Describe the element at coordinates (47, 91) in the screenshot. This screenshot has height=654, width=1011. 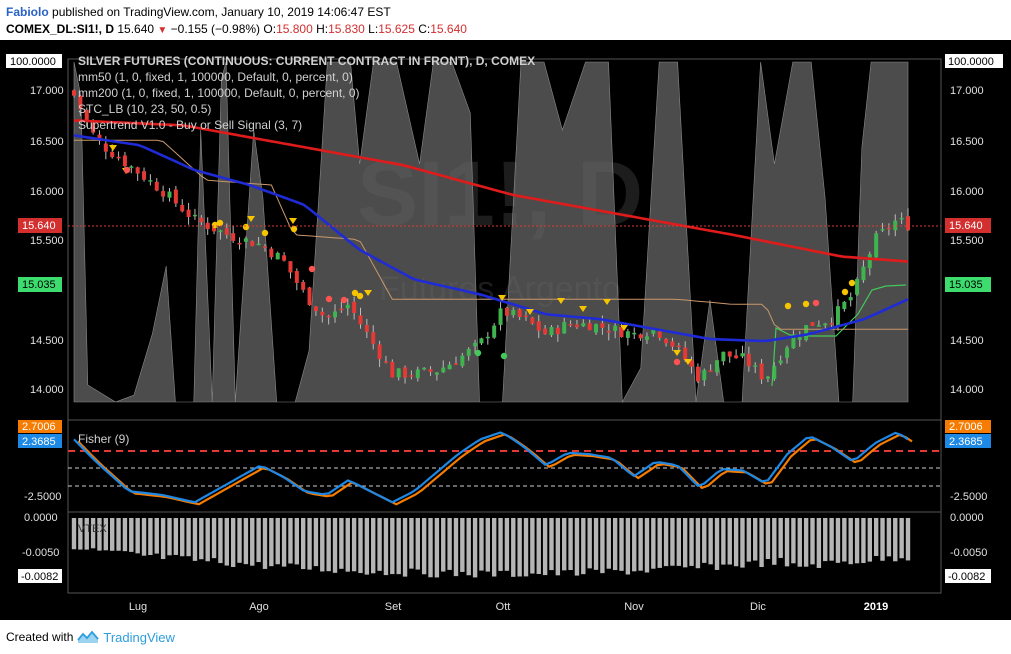
I see `tick-left-17000: 17.000` at that location.